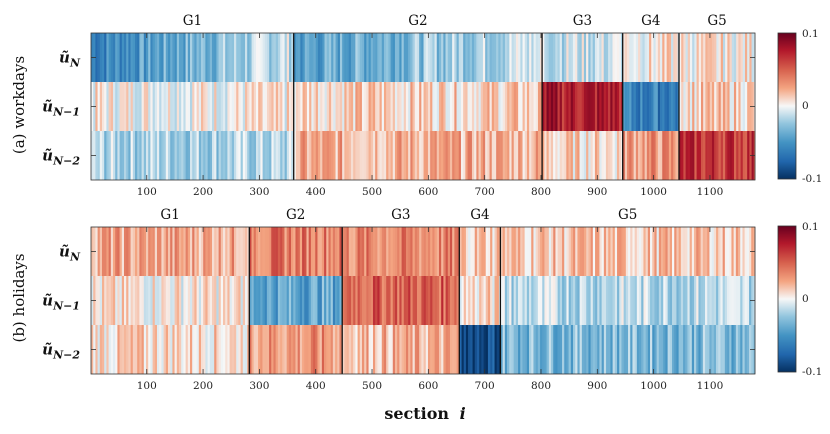  Describe the element at coordinates (61, 157) in the screenshot. I see `row-label: ũN−2` at that location.